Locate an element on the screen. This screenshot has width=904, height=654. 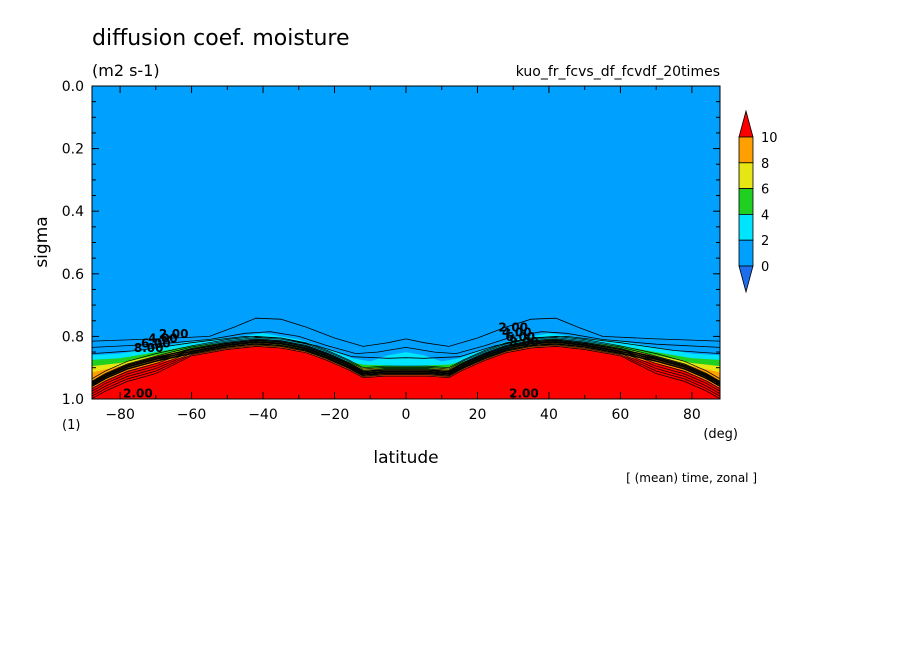
x-tick-label: 40 is located at coordinates (549, 415).